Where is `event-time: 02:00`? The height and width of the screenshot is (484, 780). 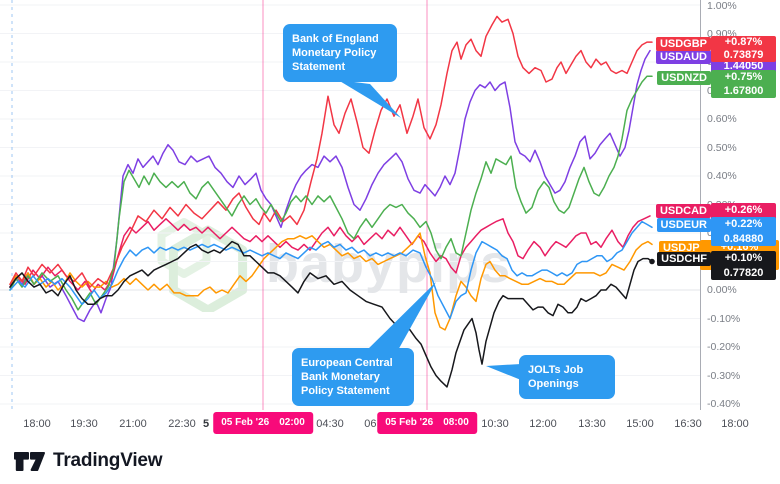 event-time: 02:00 is located at coordinates (292, 422).